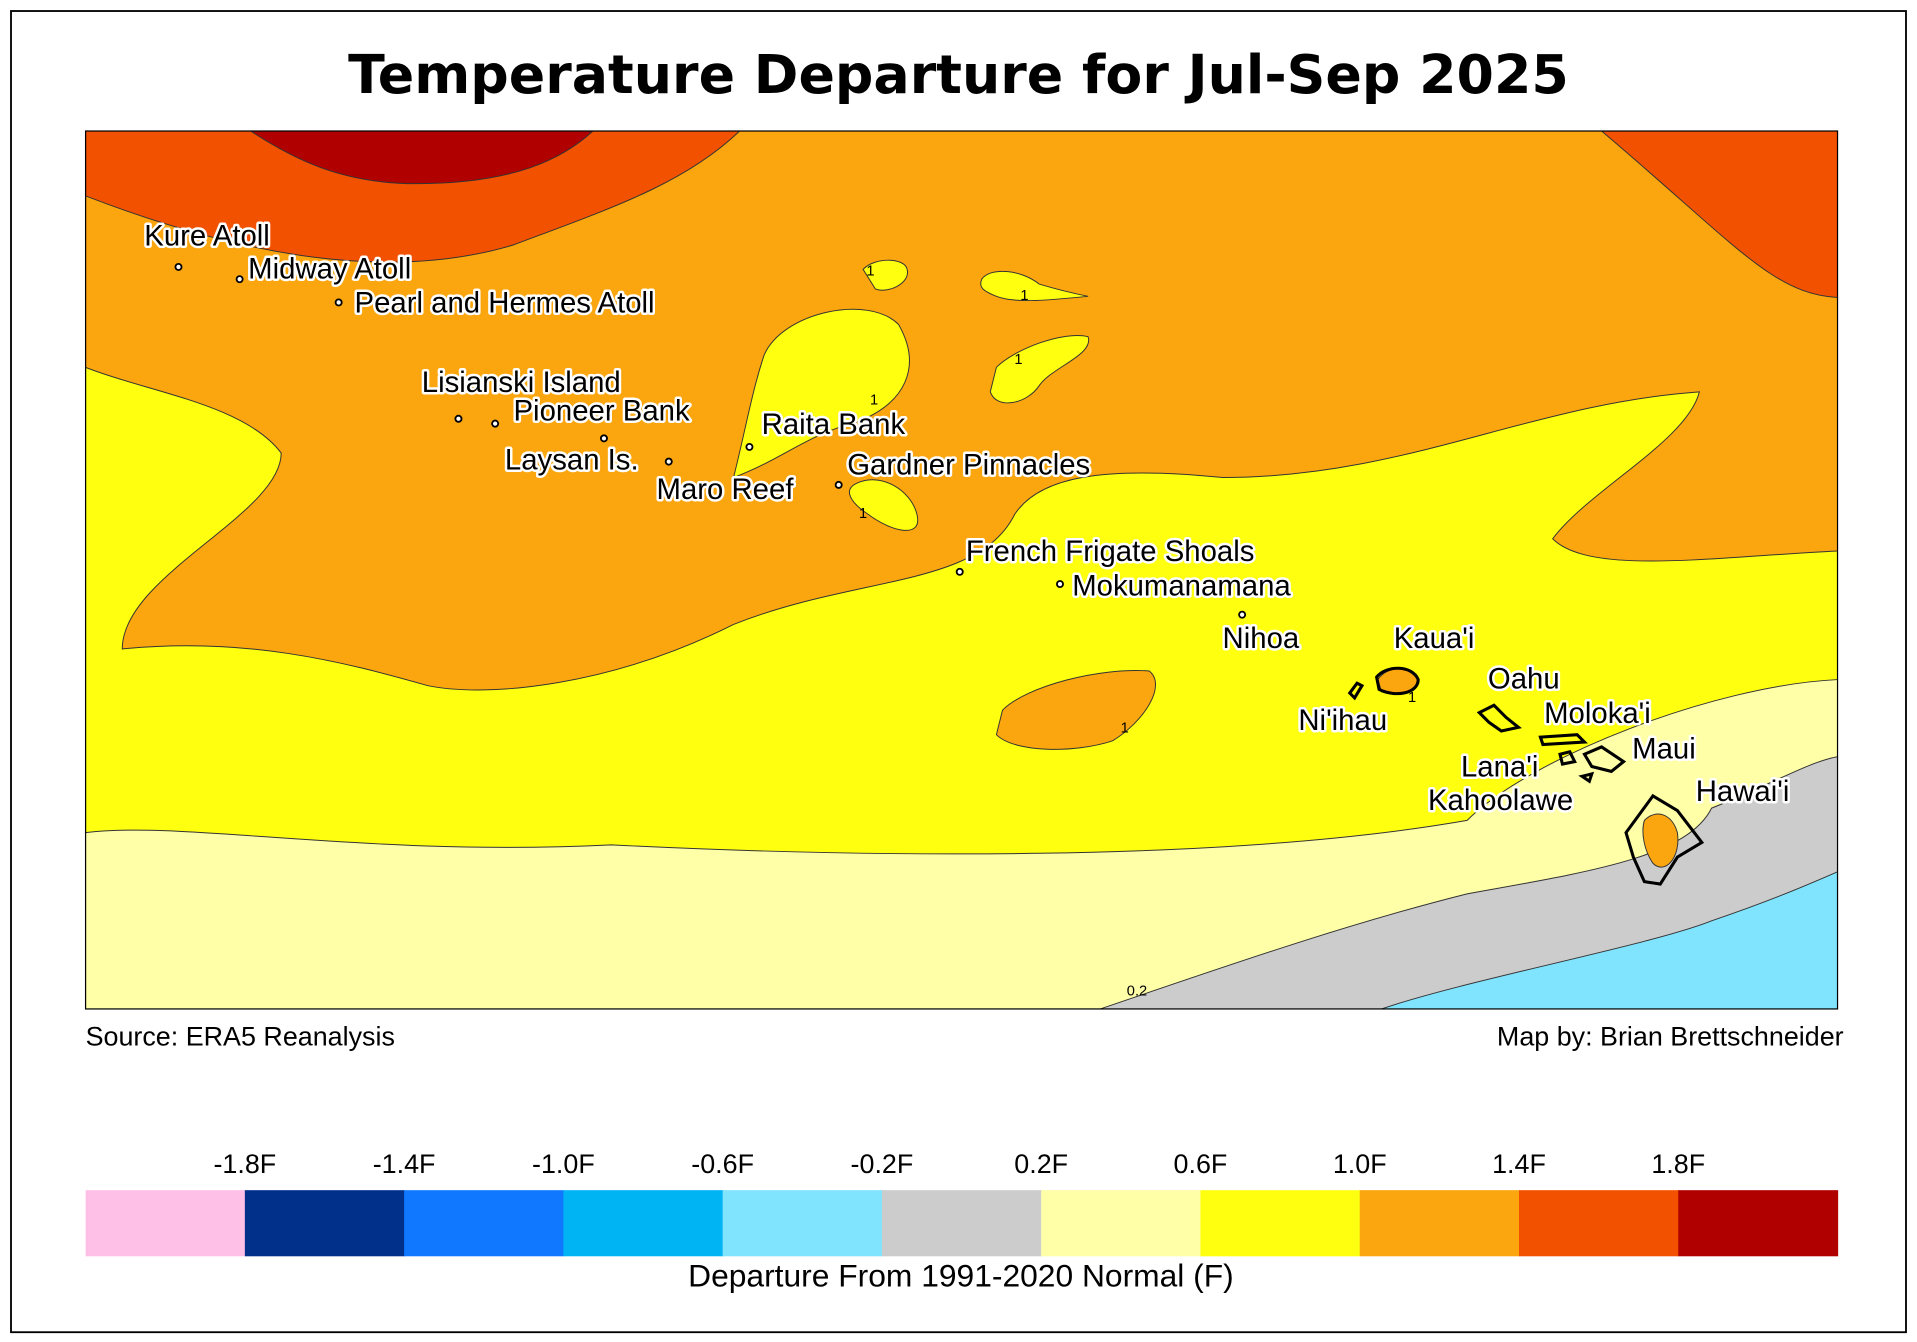 The image size is (1917, 1342). I want to click on place-label: Gardner Pinnacles, so click(968, 464).